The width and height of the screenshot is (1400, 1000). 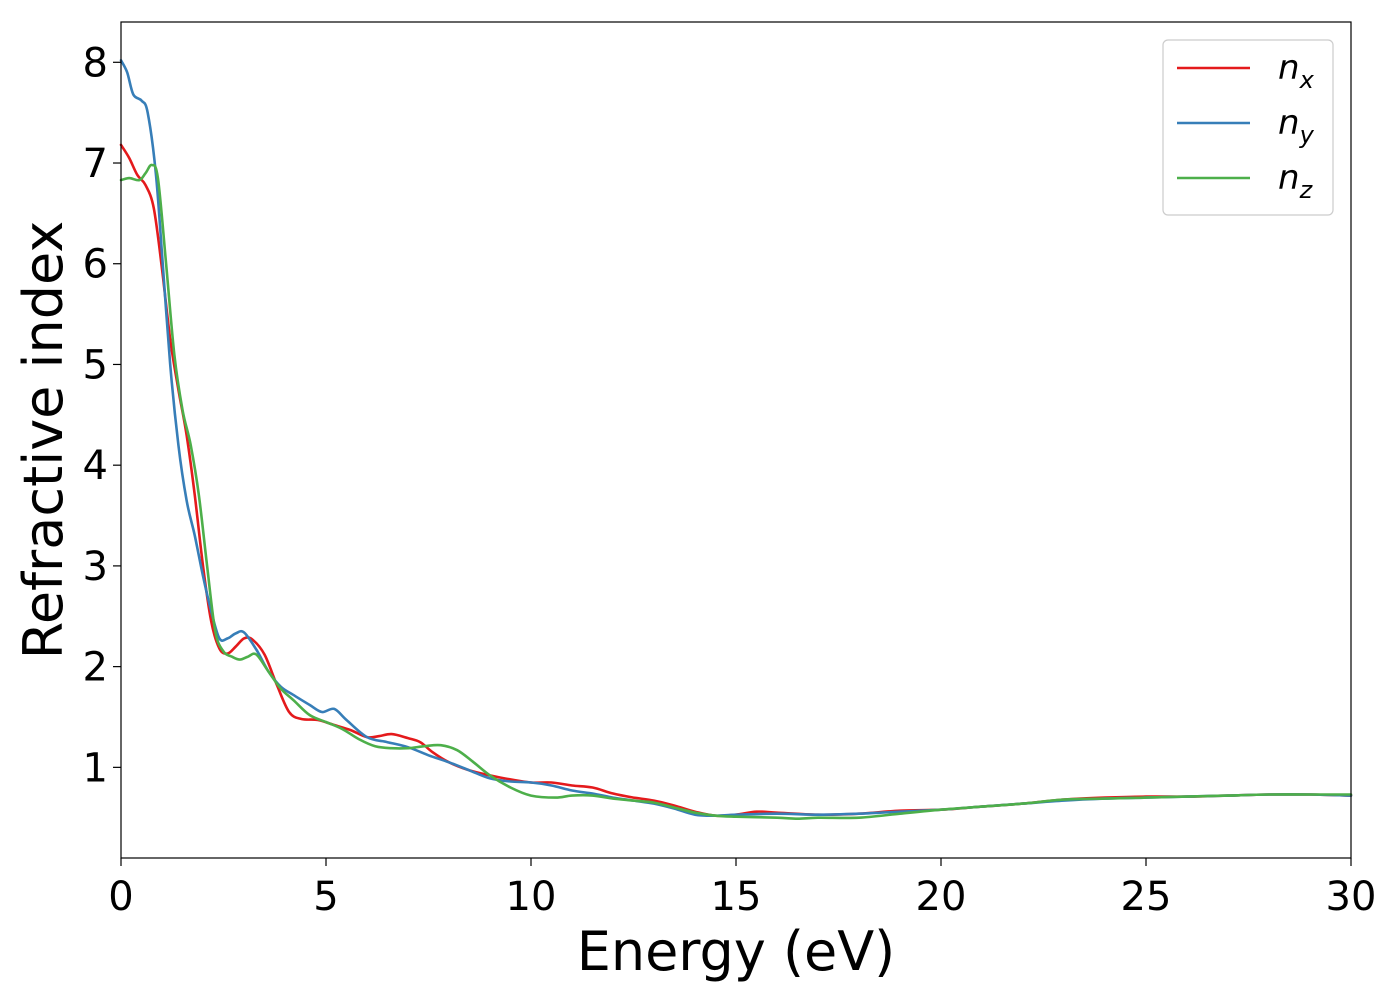 I want to click on x-tick-label: 20, so click(x=941, y=897).